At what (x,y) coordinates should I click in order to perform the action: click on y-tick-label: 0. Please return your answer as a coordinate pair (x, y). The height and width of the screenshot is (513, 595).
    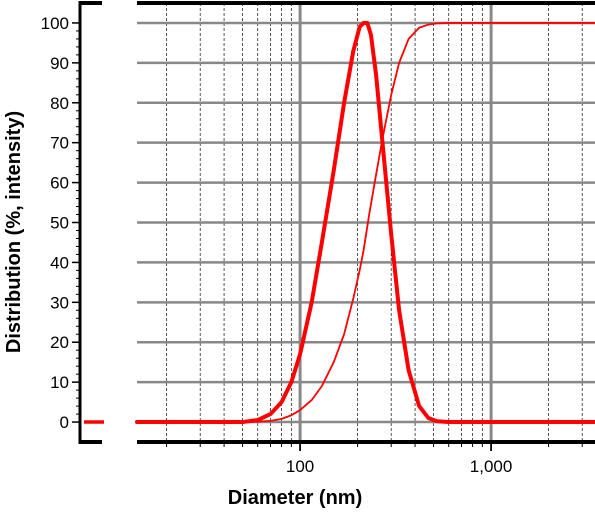
    Looking at the image, I should click on (64, 422).